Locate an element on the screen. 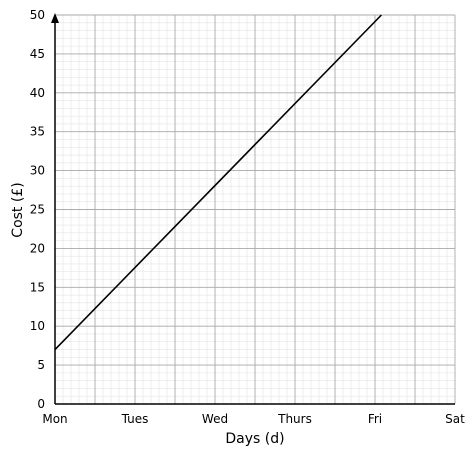  x-tick-label: Sat is located at coordinates (455, 419).